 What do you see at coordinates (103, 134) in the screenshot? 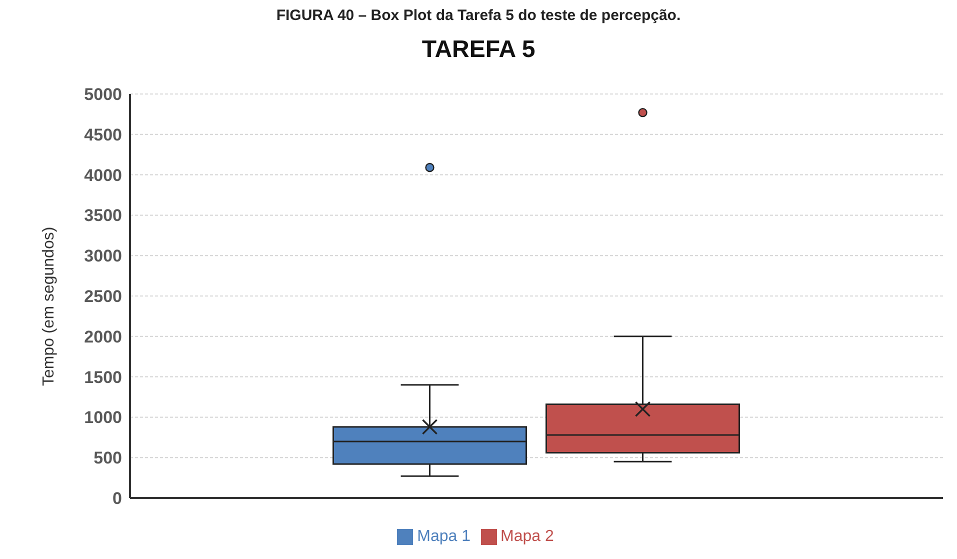
I see `y-tick-label: 4500` at bounding box center [103, 134].